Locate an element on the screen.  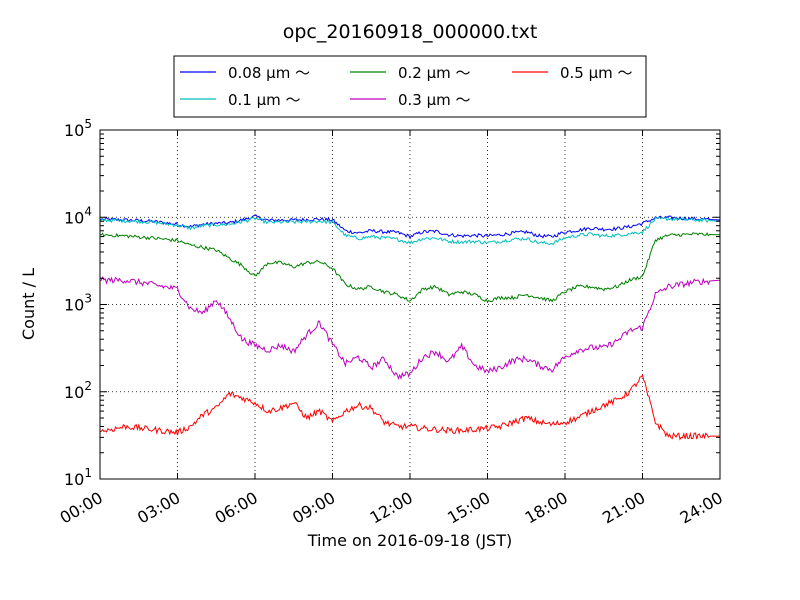
y-axis-label: Count / L is located at coordinates (28, 304).